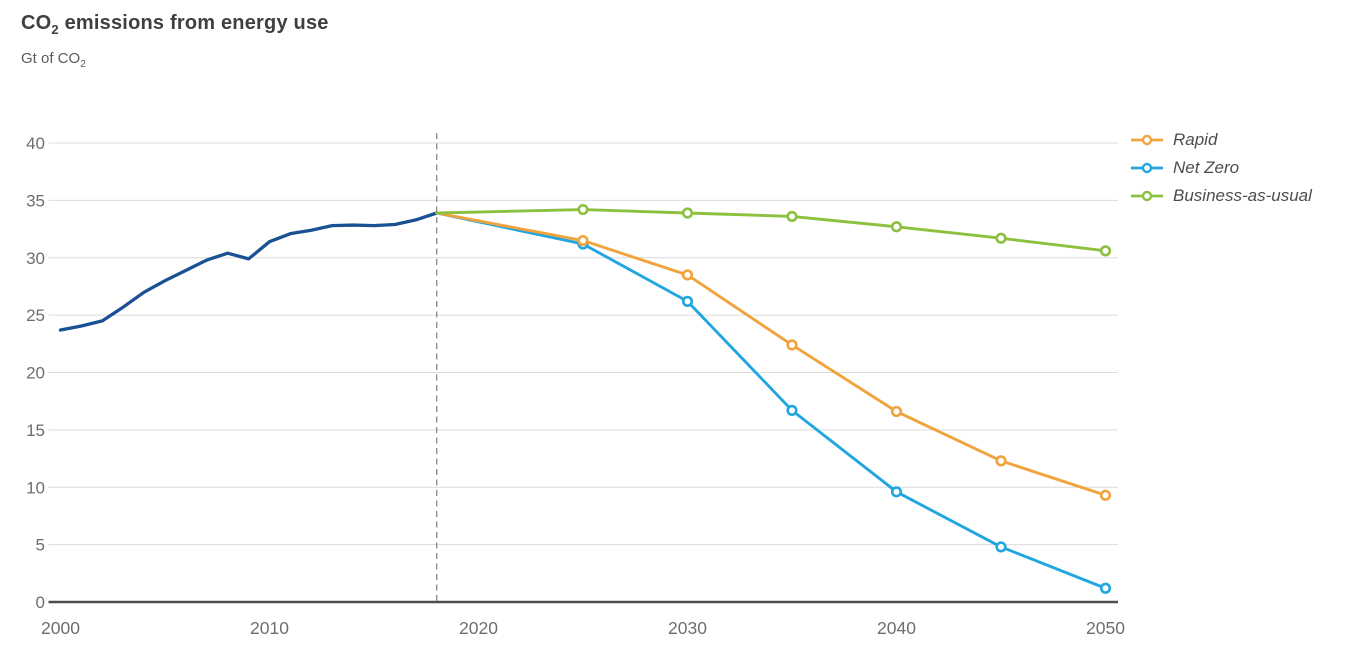 The width and height of the screenshot is (1357, 661). I want to click on legend-item-net-zero: Net Zero, so click(1221, 168).